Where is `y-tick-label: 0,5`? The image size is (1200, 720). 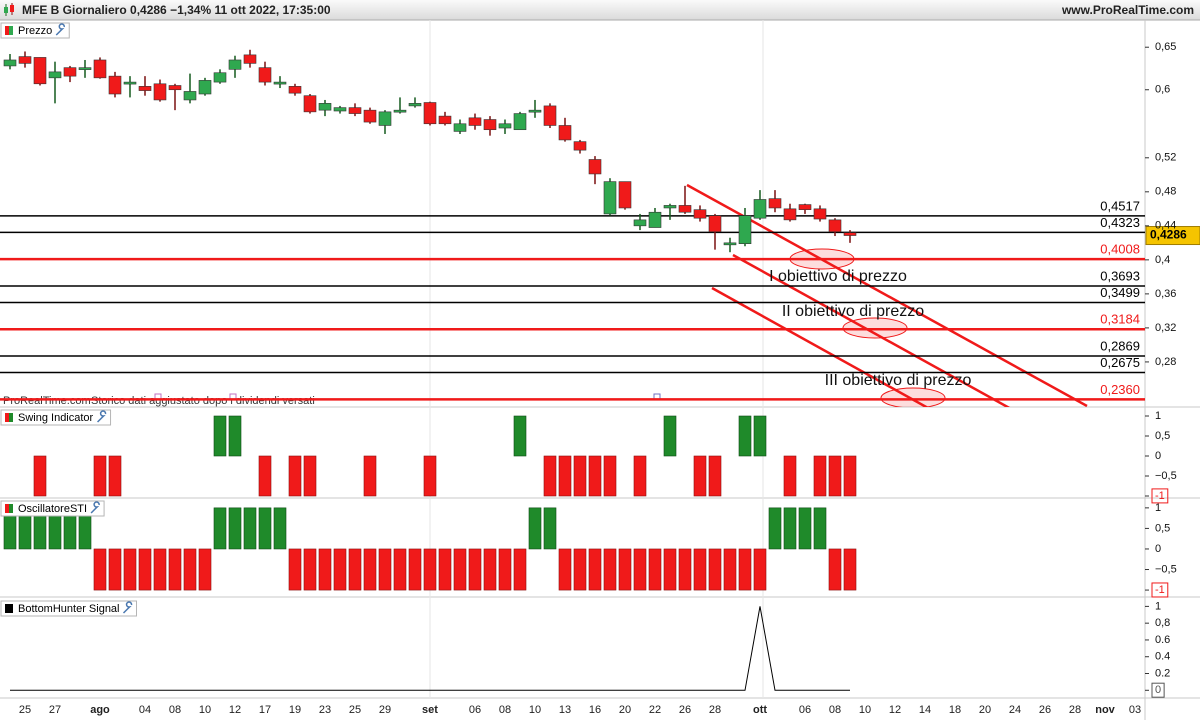 y-tick-label: 0,5 is located at coordinates (1162, 436).